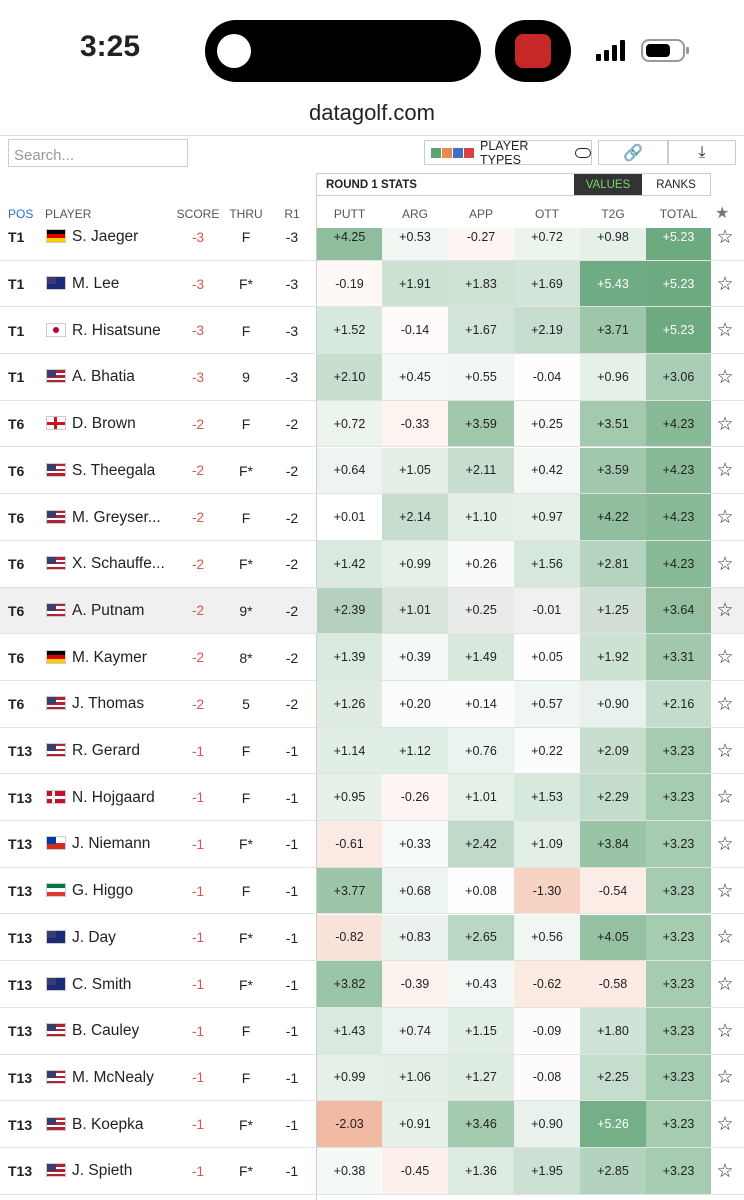 The width and height of the screenshot is (744, 1200). Describe the element at coordinates (113, 1077) in the screenshot. I see `player-name: M. McNealy` at that location.